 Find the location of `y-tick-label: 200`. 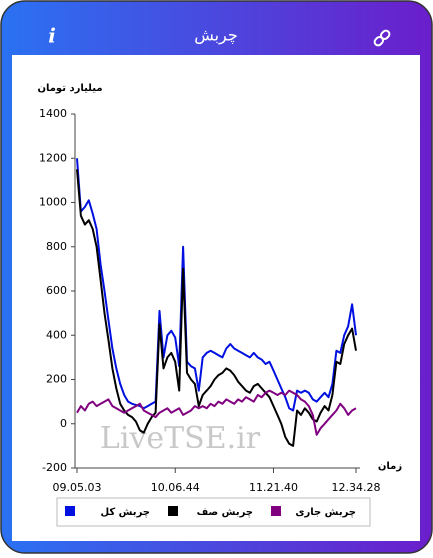

y-tick-label: 200 is located at coordinates (56, 379).